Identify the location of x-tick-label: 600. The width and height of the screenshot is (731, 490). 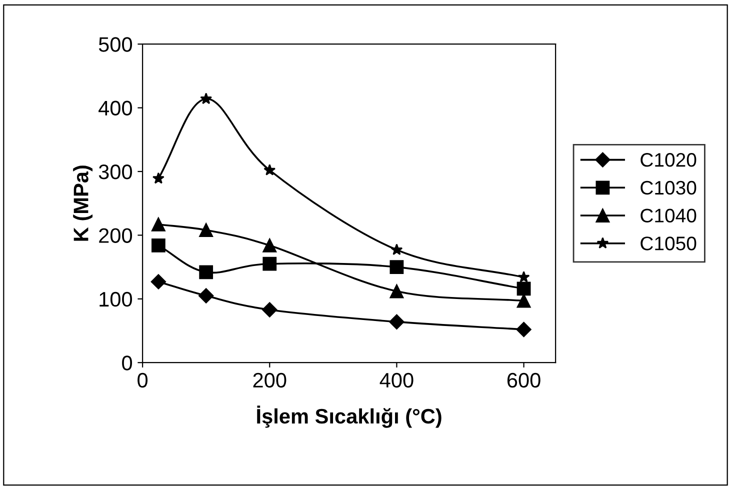
(523, 380).